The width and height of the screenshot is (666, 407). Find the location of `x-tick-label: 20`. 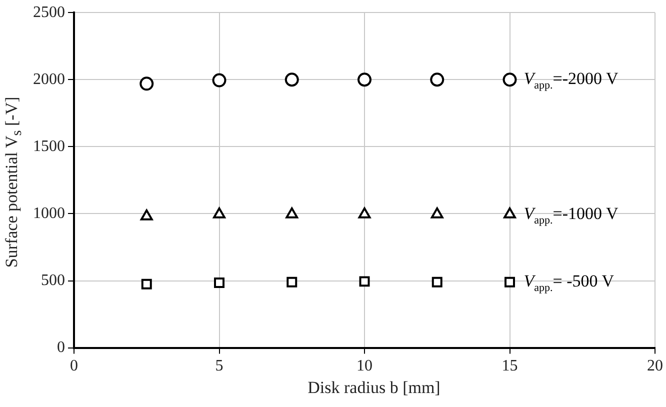

x-tick-label: 20 is located at coordinates (655, 366).